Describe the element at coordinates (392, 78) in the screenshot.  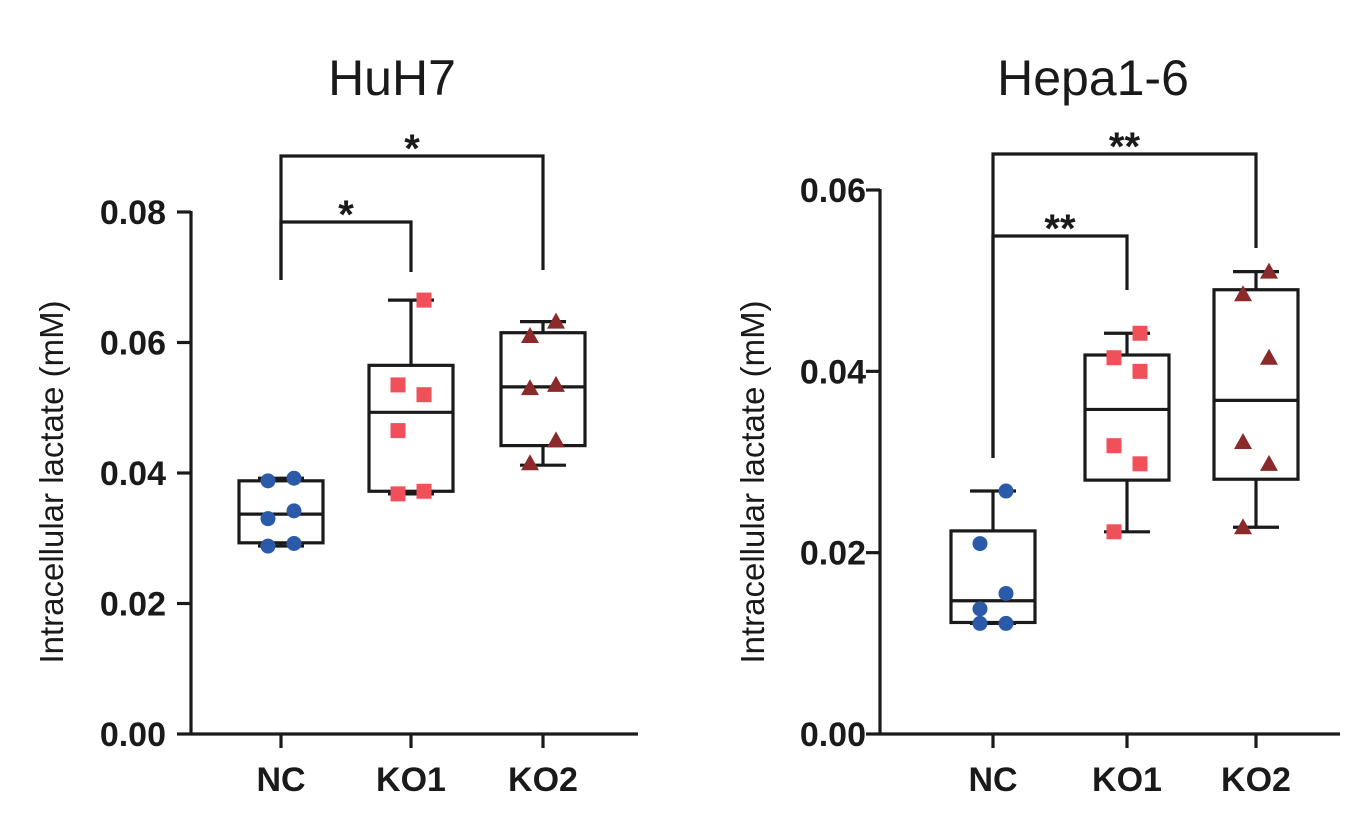
I see `chart-title: HuH7` at that location.